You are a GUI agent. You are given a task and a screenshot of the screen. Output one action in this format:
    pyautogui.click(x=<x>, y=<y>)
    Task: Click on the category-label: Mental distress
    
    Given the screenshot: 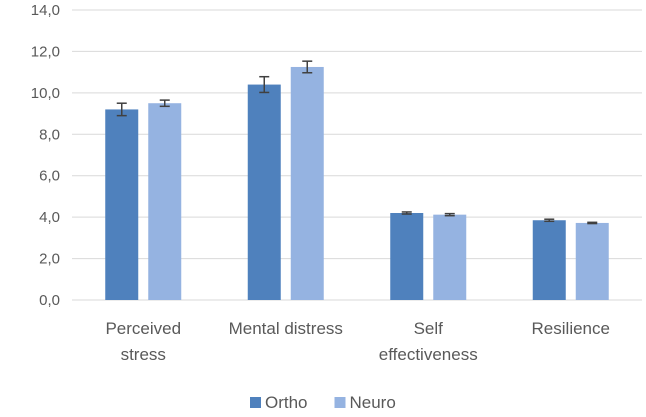 What is the action you would take?
    pyautogui.click(x=286, y=328)
    